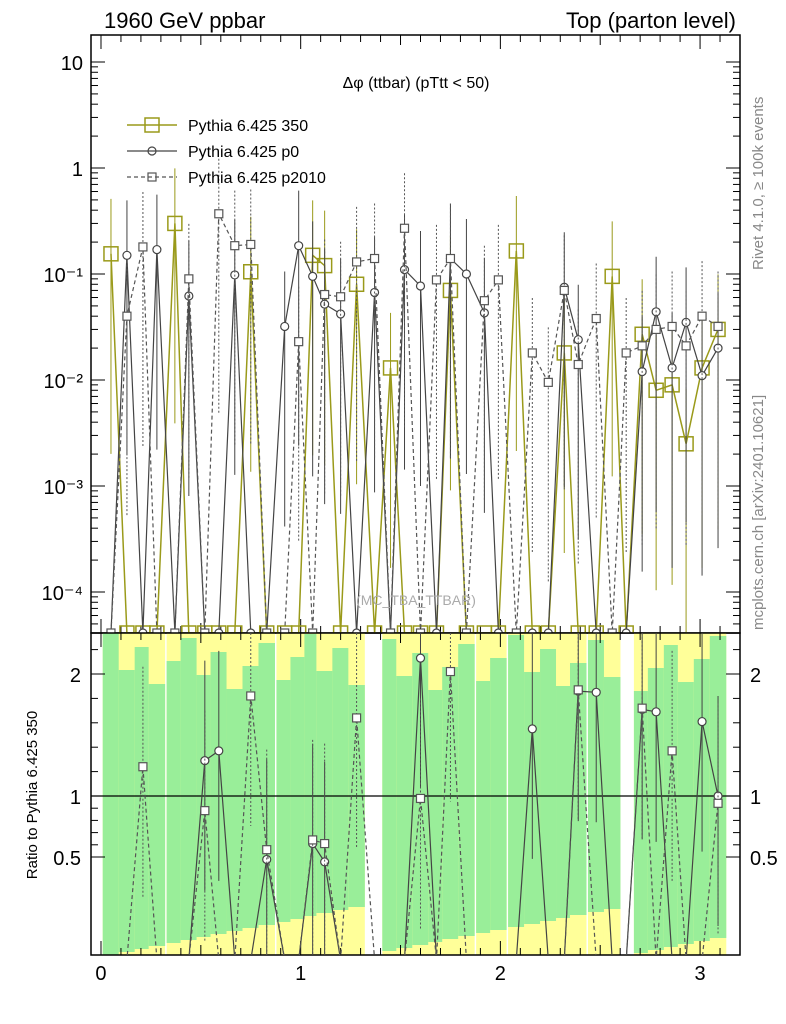  Describe the element at coordinates (184, 20) in the screenshot. I see `header-left: 1960 GeV ppbar` at that location.